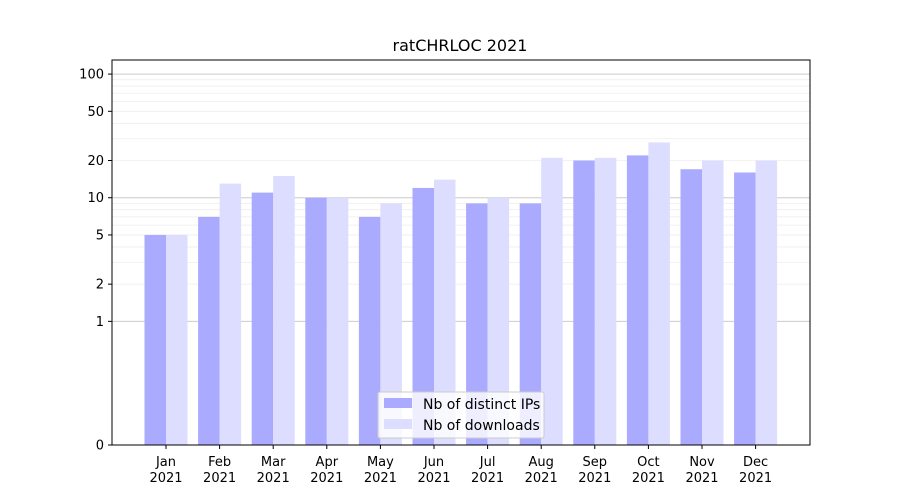 The image size is (900, 500). What do you see at coordinates (701, 470) in the screenshot?
I see `x-tick-label: Nov 2021` at bounding box center [701, 470].